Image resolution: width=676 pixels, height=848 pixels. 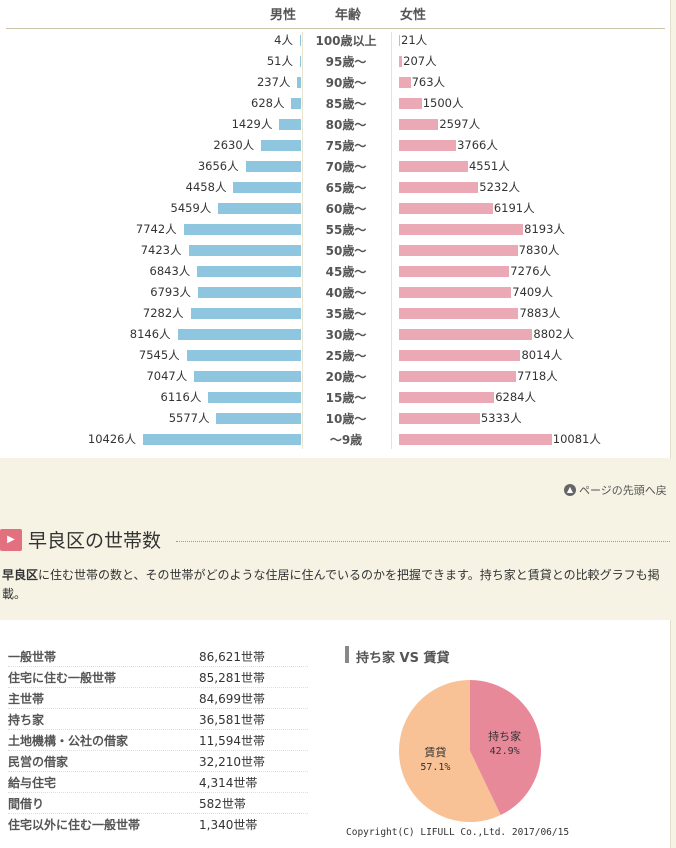 What do you see at coordinates (26, 720) in the screenshot?
I see `household-row-label: 持ち家` at bounding box center [26, 720].